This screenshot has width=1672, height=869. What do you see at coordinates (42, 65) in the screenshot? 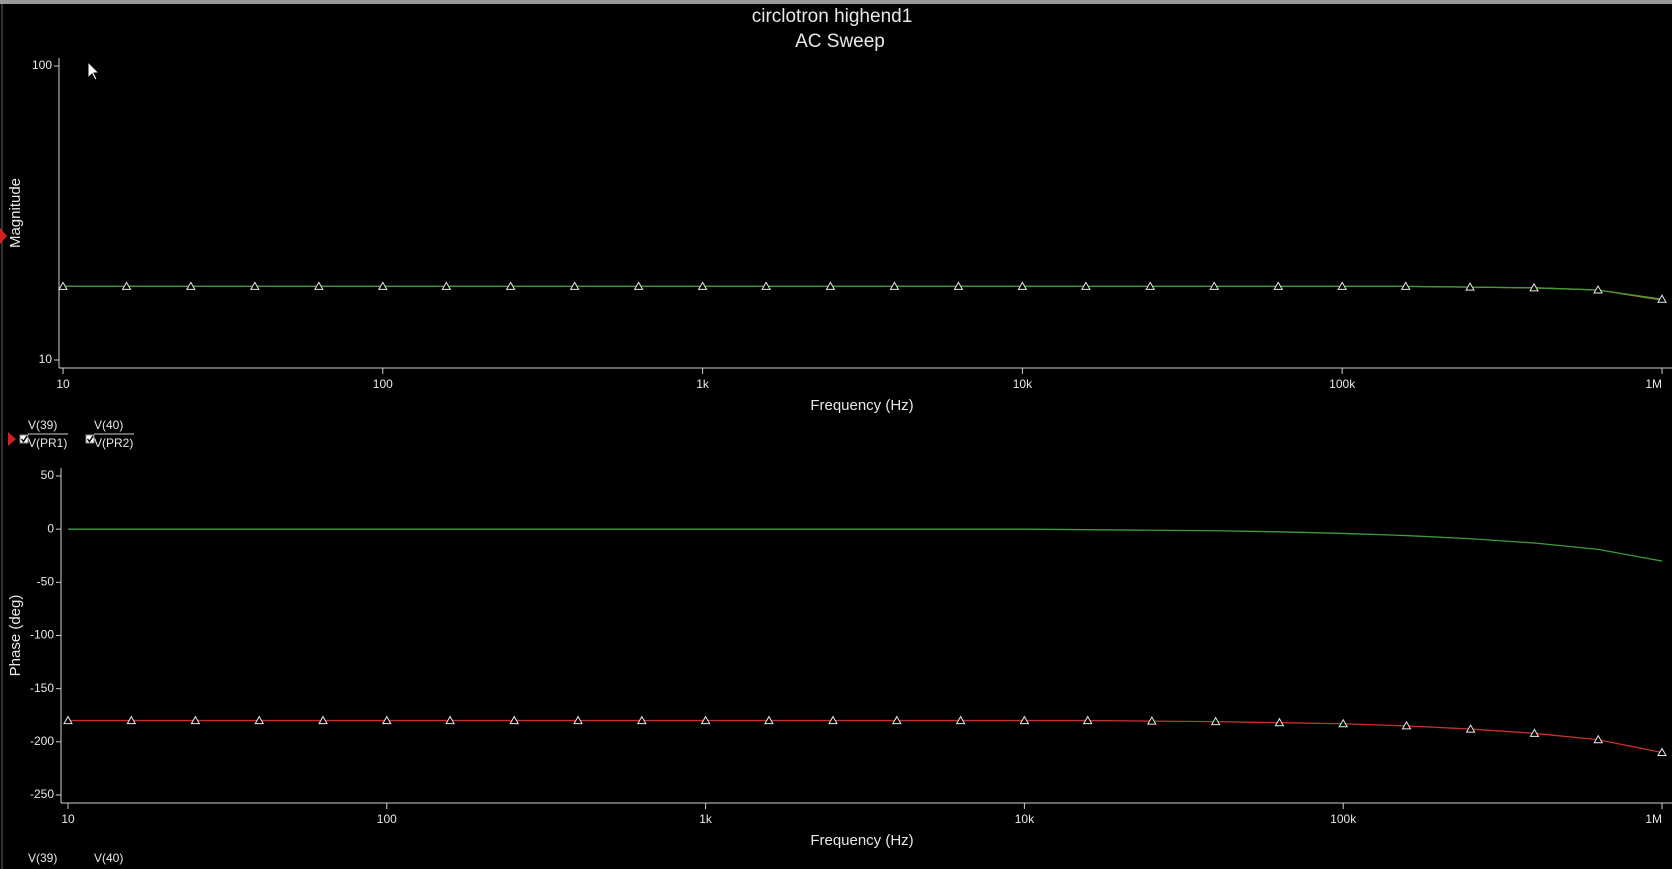
I see `y-tick-label: 100` at bounding box center [42, 65].